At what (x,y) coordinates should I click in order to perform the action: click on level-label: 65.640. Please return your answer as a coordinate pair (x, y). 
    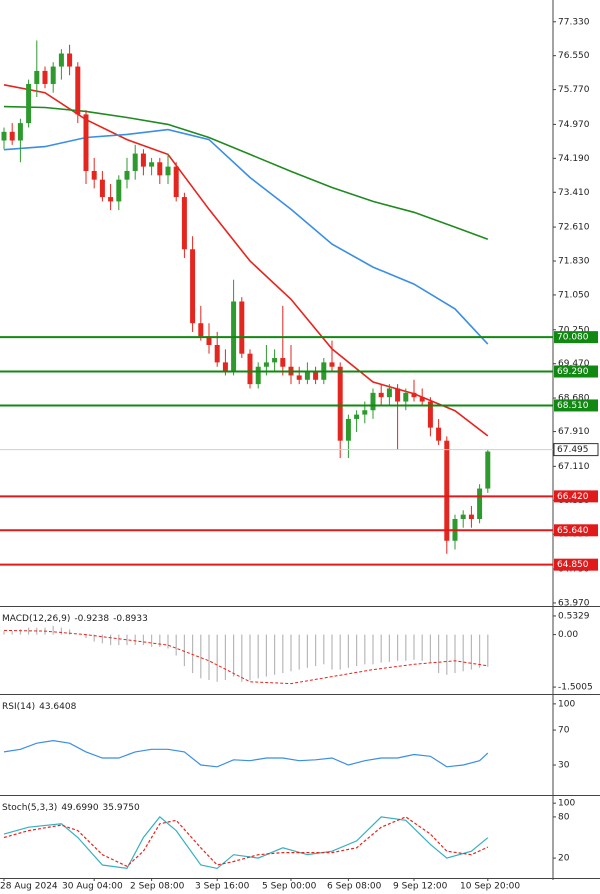
    Looking at the image, I should click on (573, 531).